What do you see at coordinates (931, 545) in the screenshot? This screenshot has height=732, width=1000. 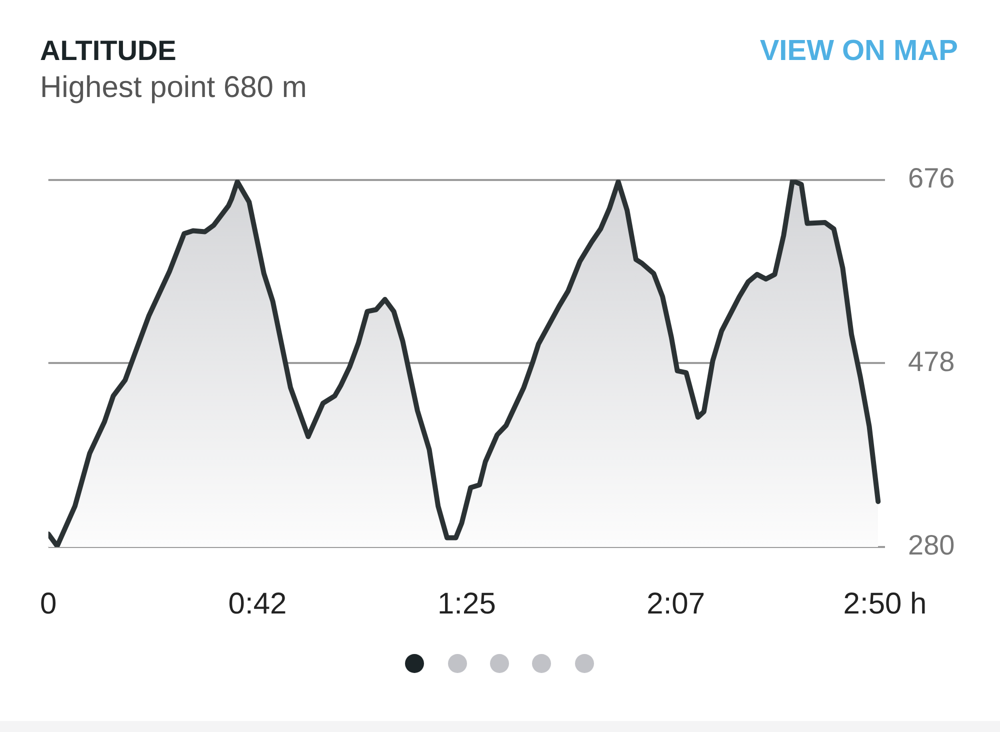 I see `y-tick-label: 280` at bounding box center [931, 545].